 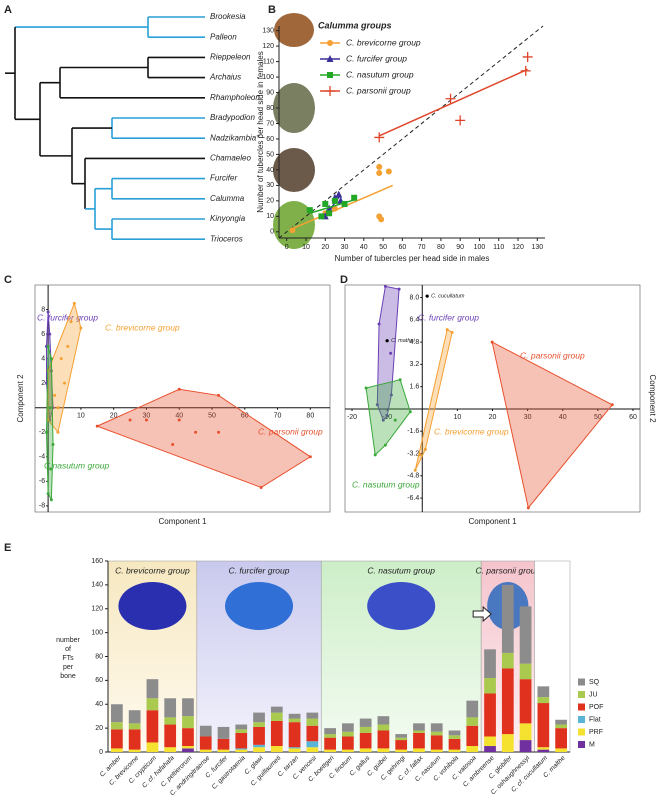 I want to click on group-label: C. nasutum group, so click(x=386, y=484).